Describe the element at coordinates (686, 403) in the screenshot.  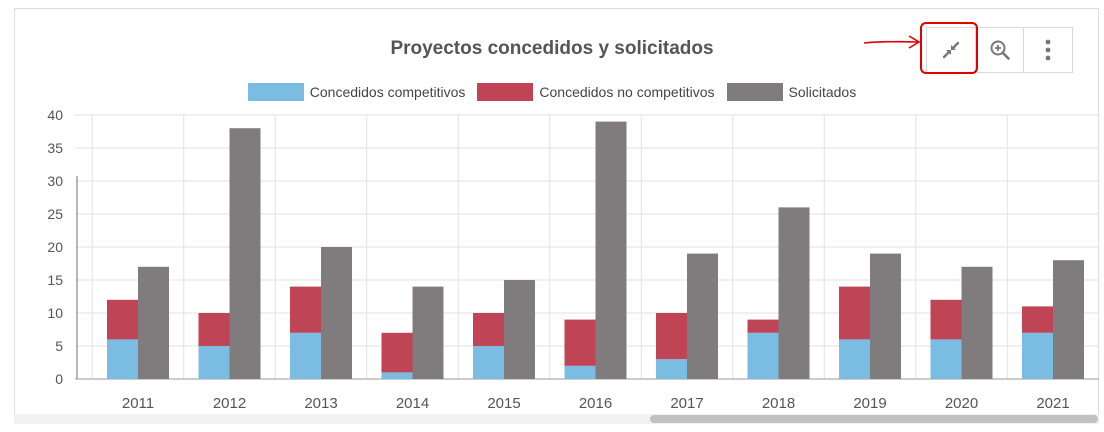
I see `x-tick-label-2017: 2017` at that location.